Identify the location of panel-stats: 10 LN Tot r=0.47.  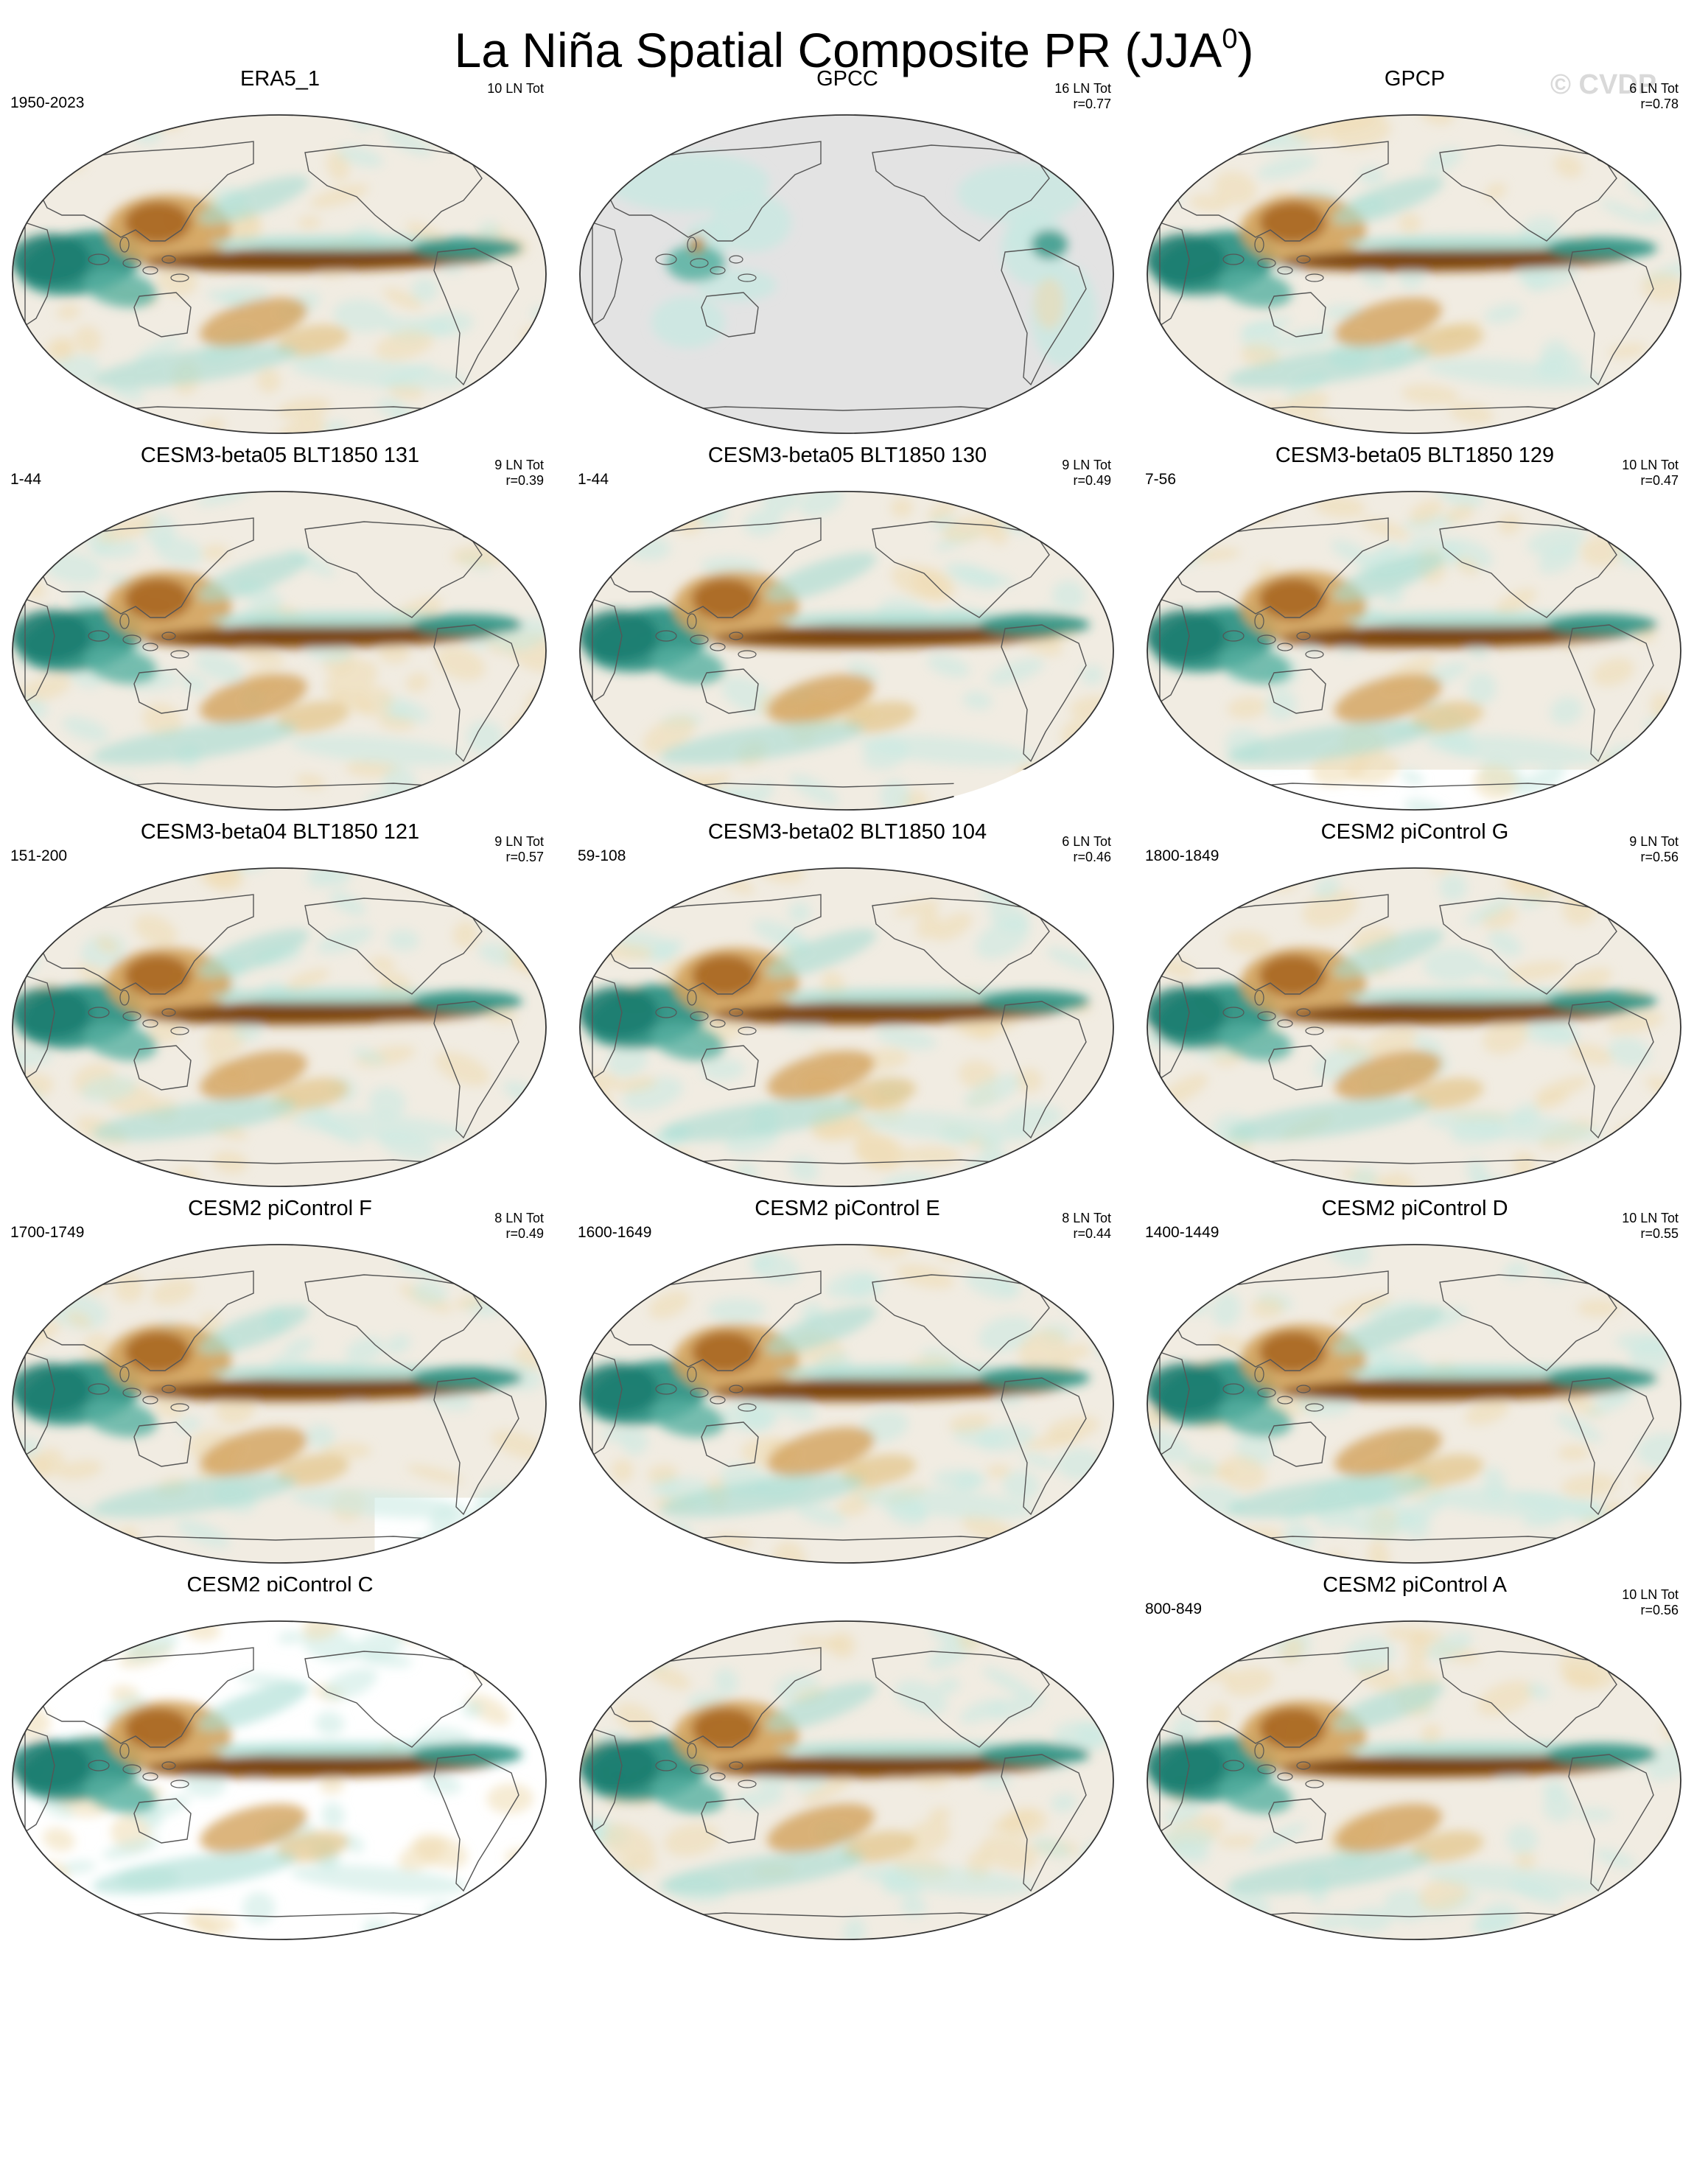
(1620, 473).